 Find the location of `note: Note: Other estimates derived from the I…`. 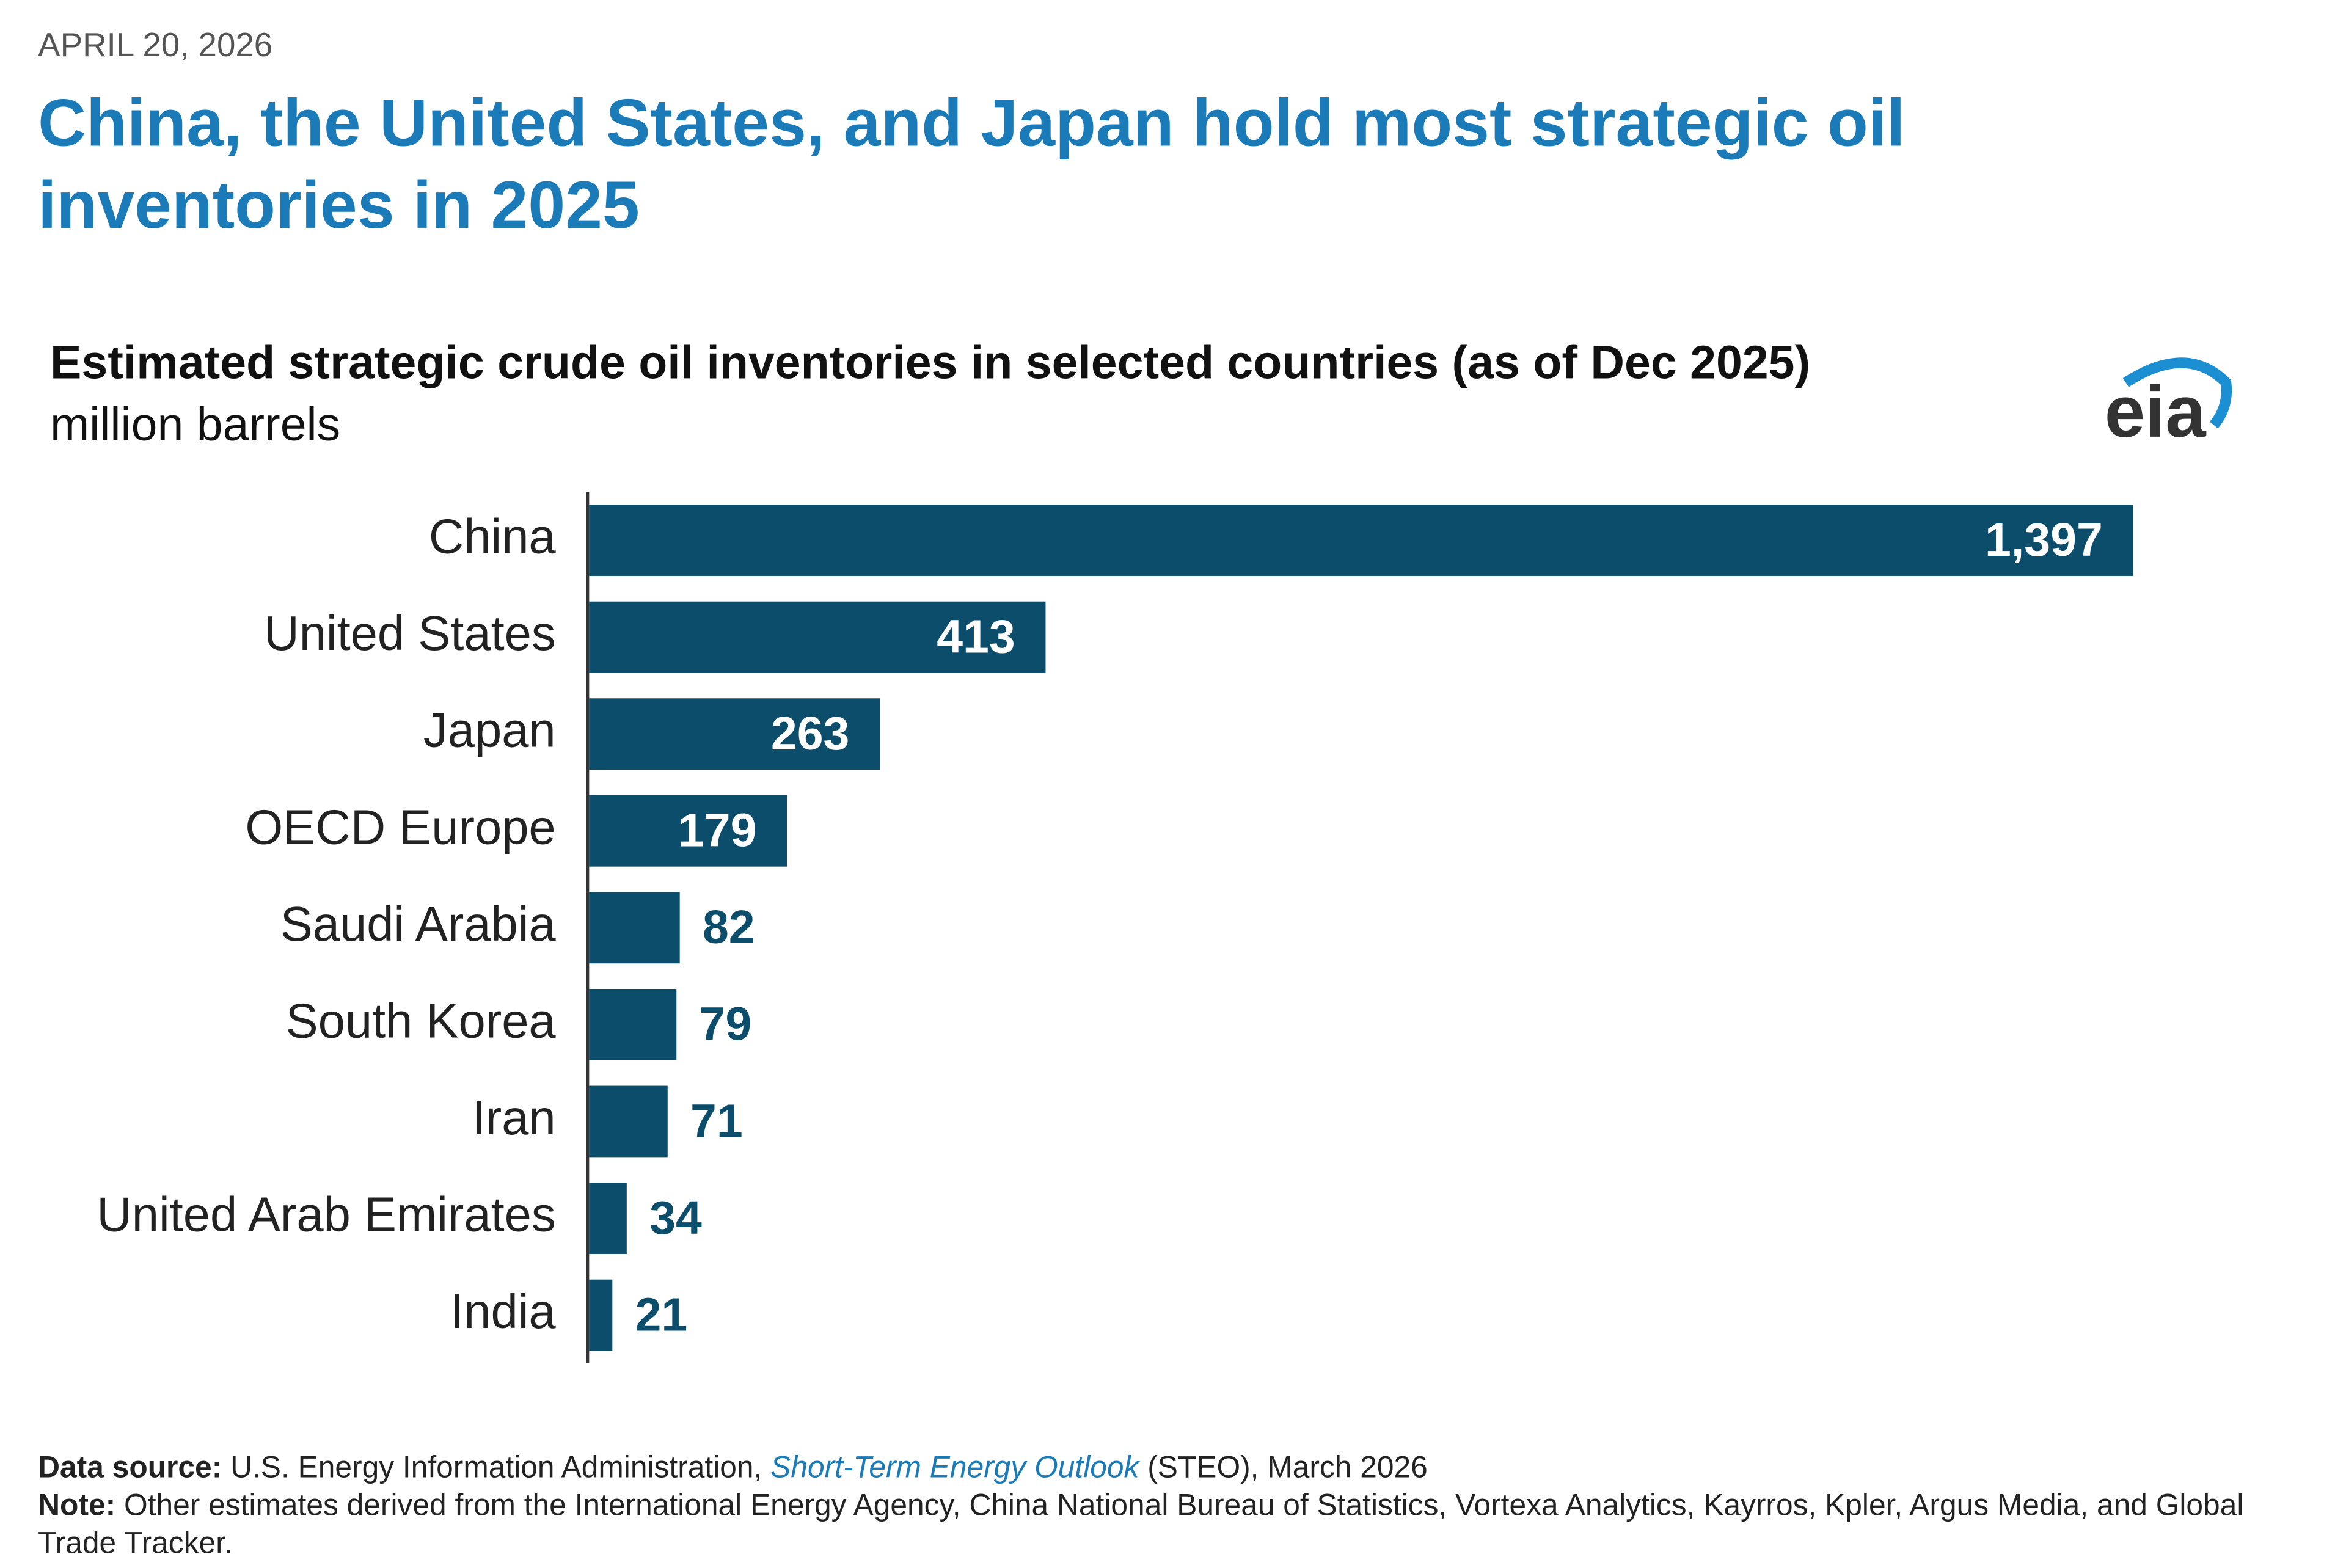

note: Note: Other estimates derived from the I… is located at coordinates (1154, 1526).